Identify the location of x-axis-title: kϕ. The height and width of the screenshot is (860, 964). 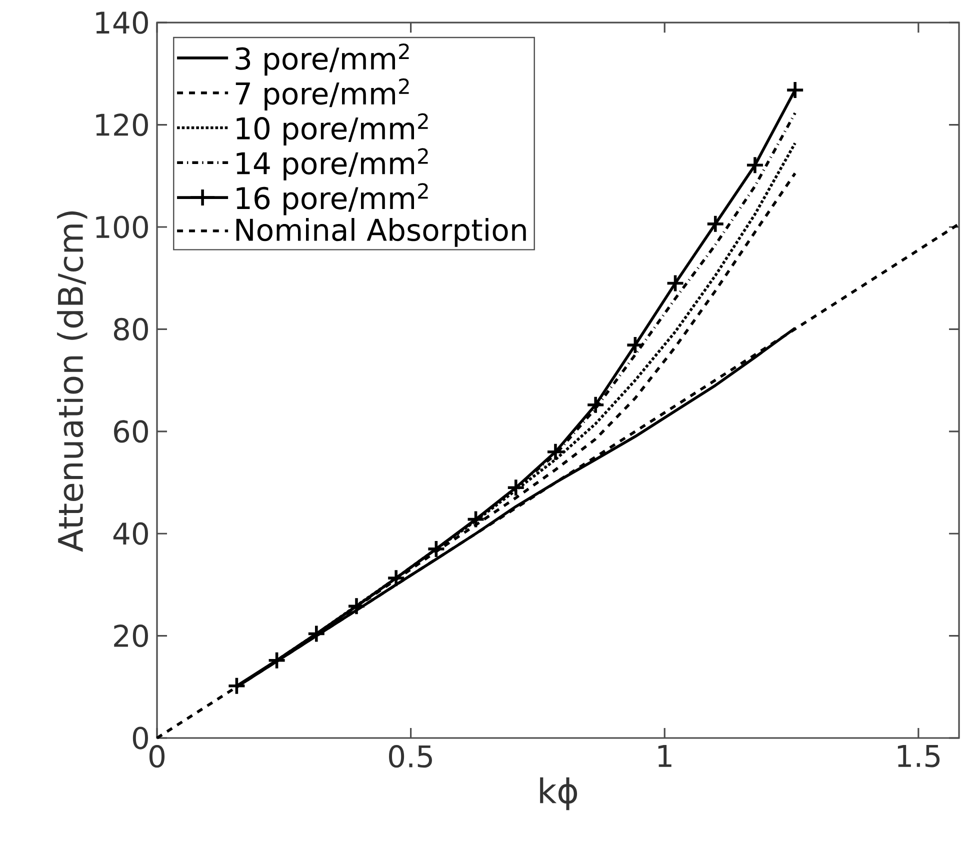
(559, 793).